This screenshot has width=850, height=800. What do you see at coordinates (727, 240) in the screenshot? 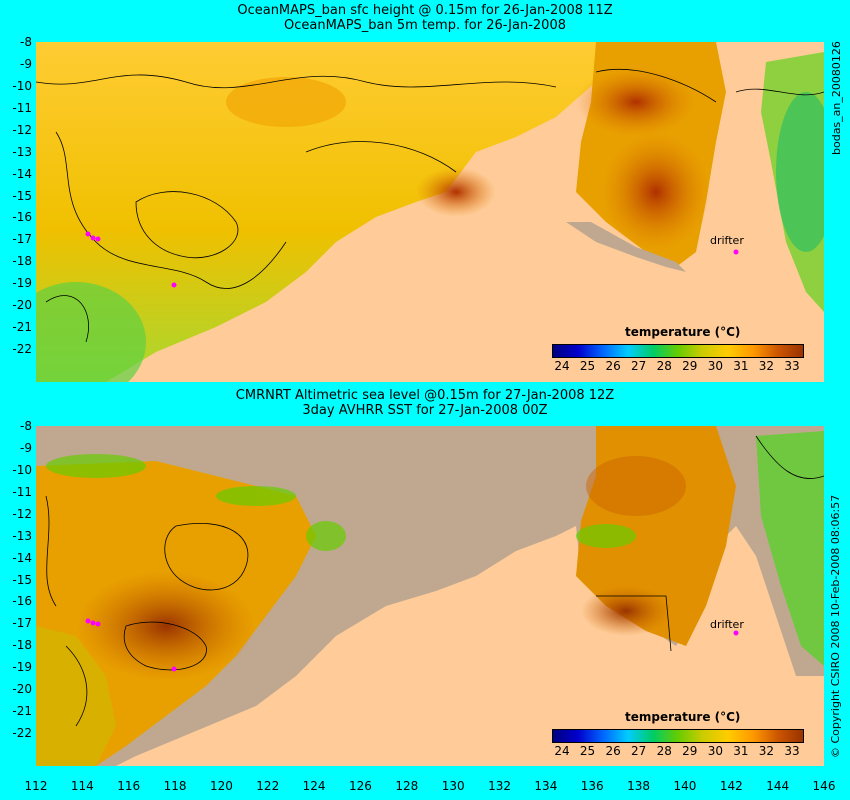
I see `top-drifter-label: drifter` at bounding box center [727, 240].